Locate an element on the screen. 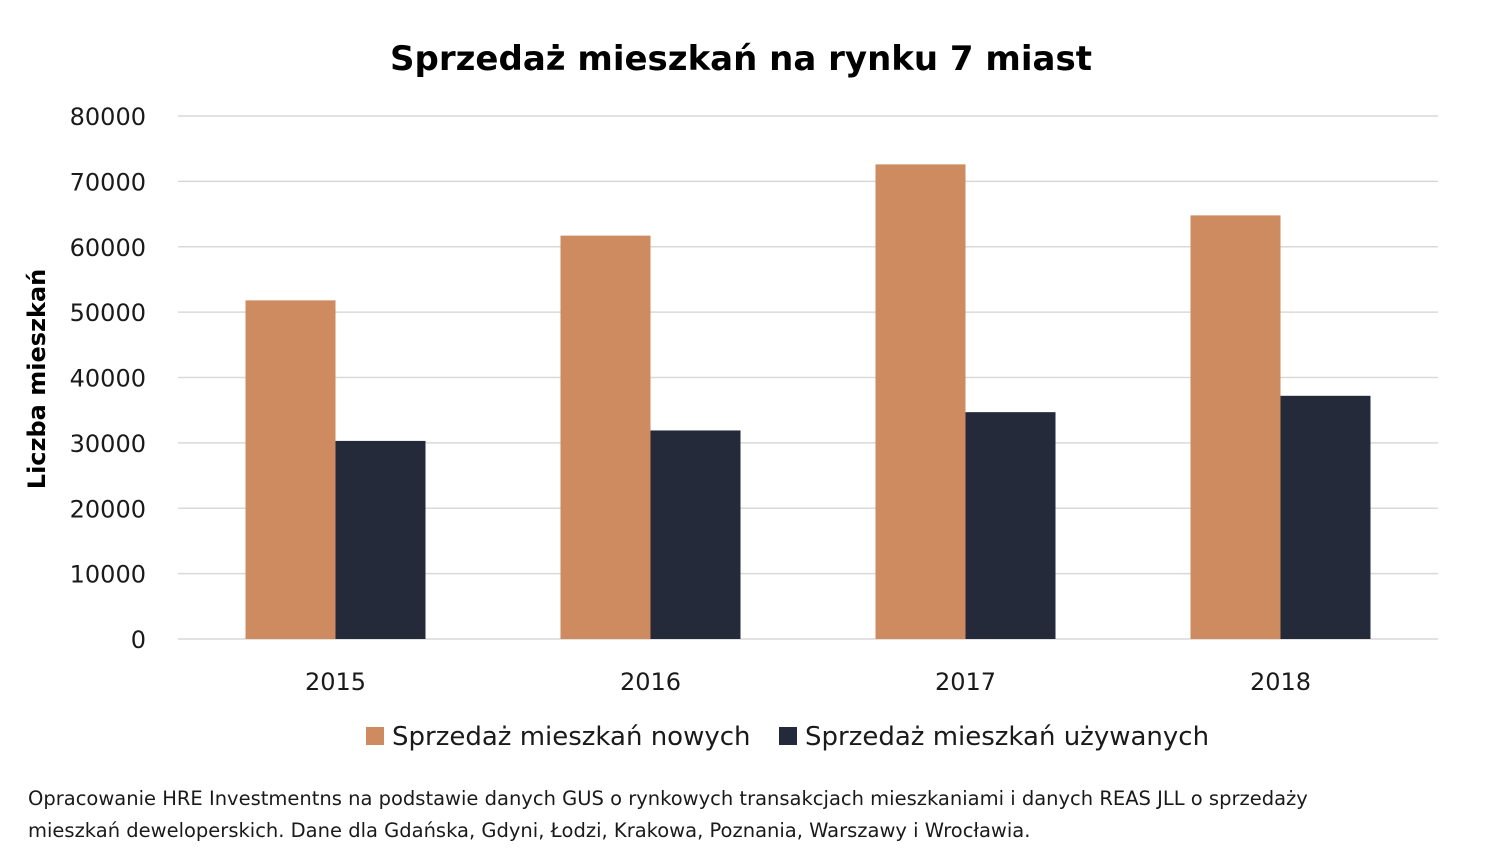 This screenshot has width=1500, height=860. bar-used-2016 is located at coordinates (695, 534).